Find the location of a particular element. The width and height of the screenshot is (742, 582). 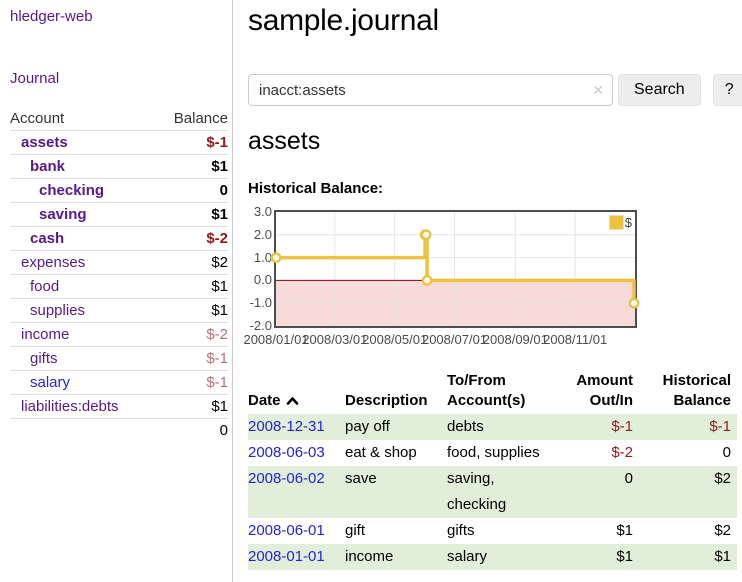

account-link-assets: assets is located at coordinates (44, 142).